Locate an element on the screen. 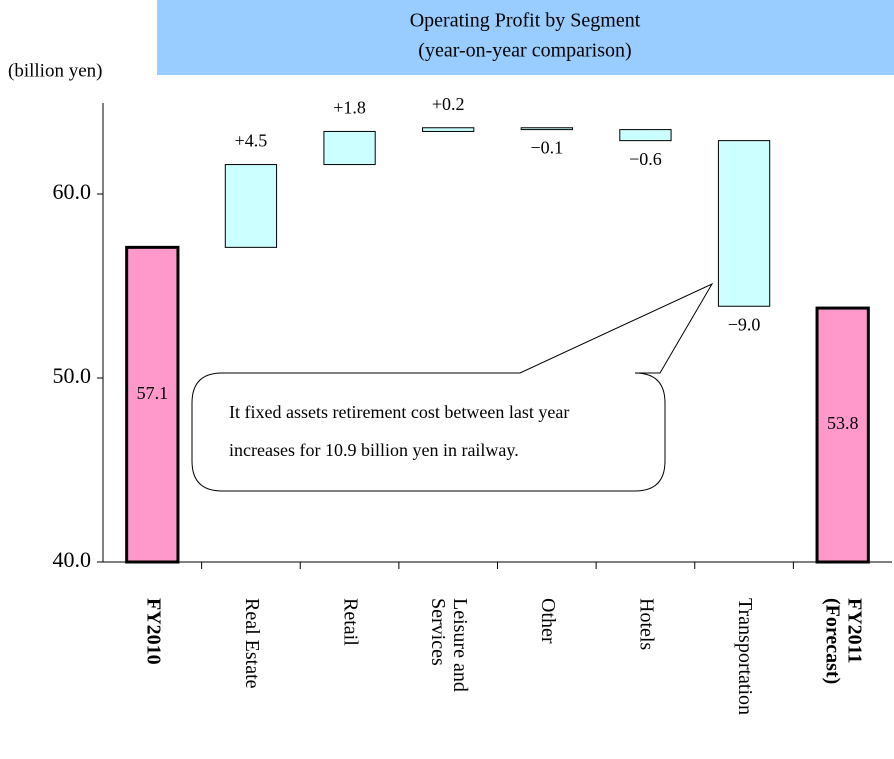 The height and width of the screenshot is (759, 894). title-box is located at coordinates (525, 37).